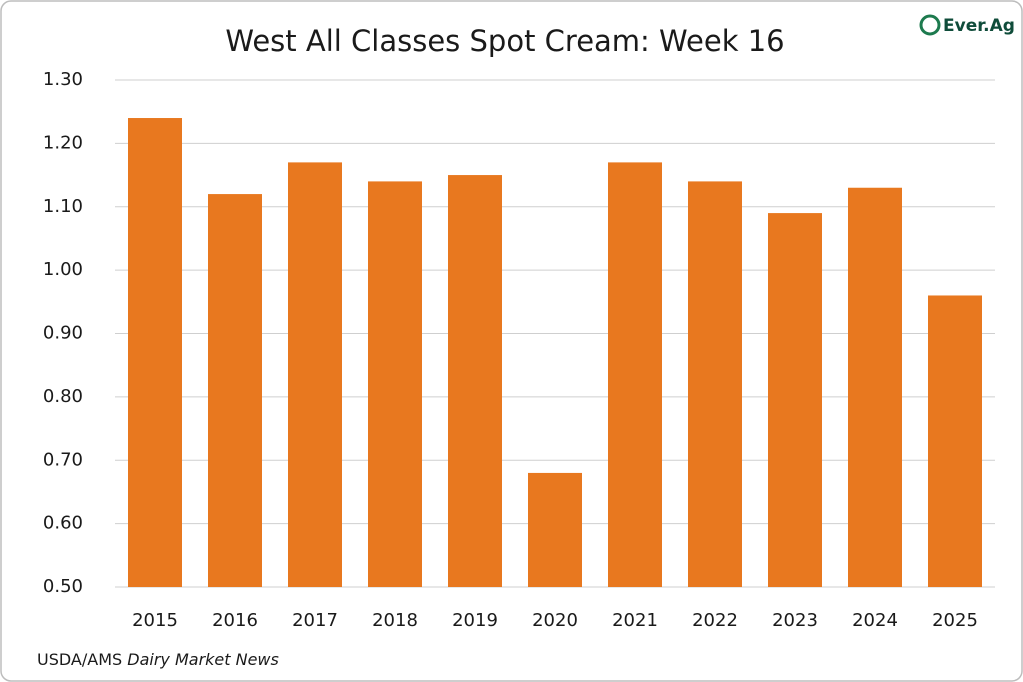  What do you see at coordinates (63, 396) in the screenshot?
I see `y-tick-label: 0.80` at bounding box center [63, 396].